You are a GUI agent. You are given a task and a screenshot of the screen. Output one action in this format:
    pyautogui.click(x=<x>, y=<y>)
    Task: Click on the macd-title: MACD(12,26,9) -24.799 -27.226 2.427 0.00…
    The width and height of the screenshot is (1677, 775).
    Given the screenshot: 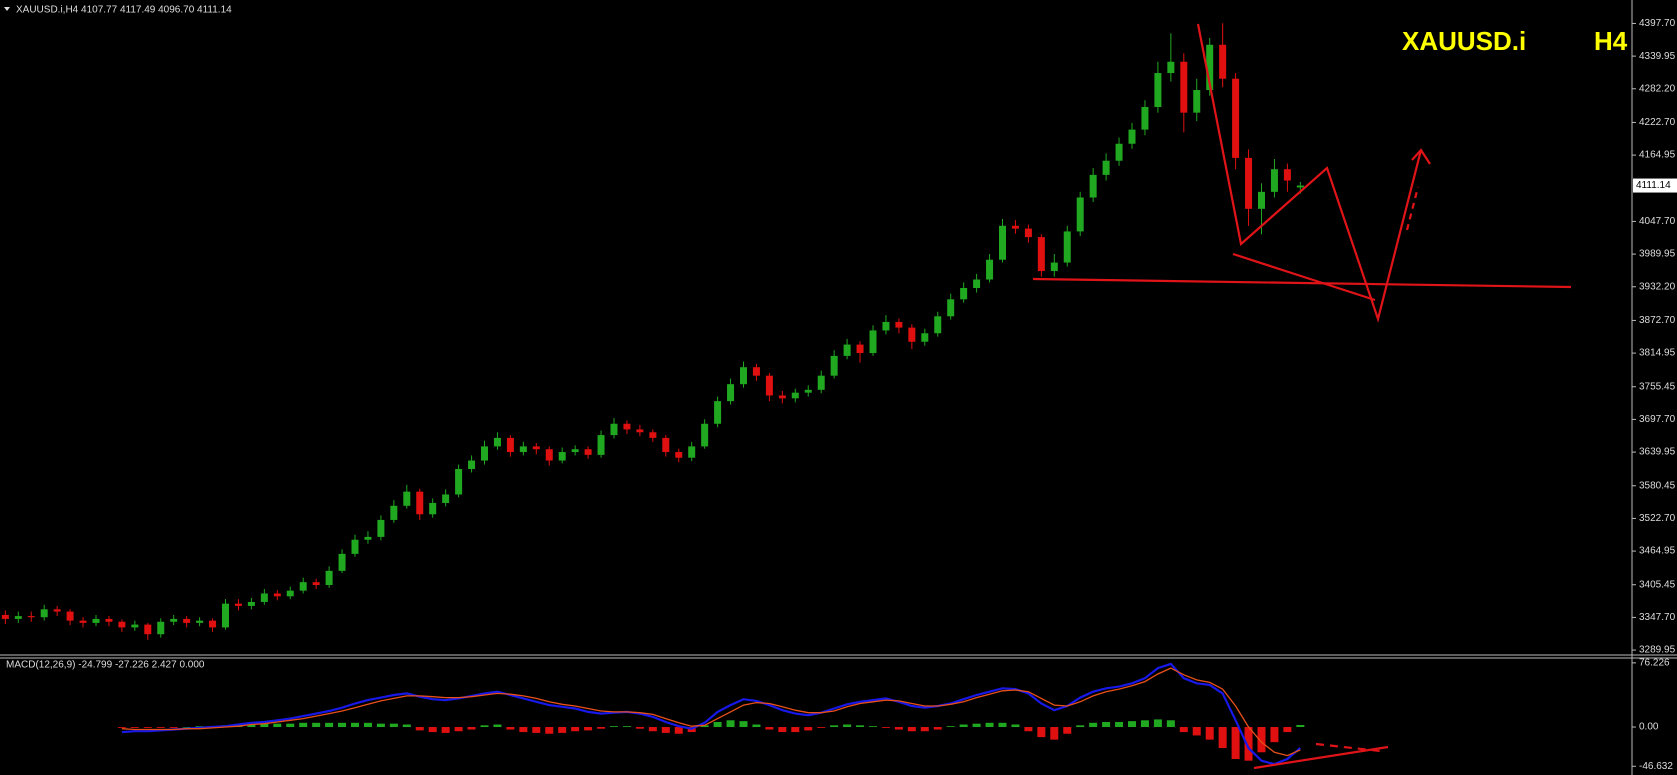 What is the action you would take?
    pyautogui.click(x=105, y=665)
    